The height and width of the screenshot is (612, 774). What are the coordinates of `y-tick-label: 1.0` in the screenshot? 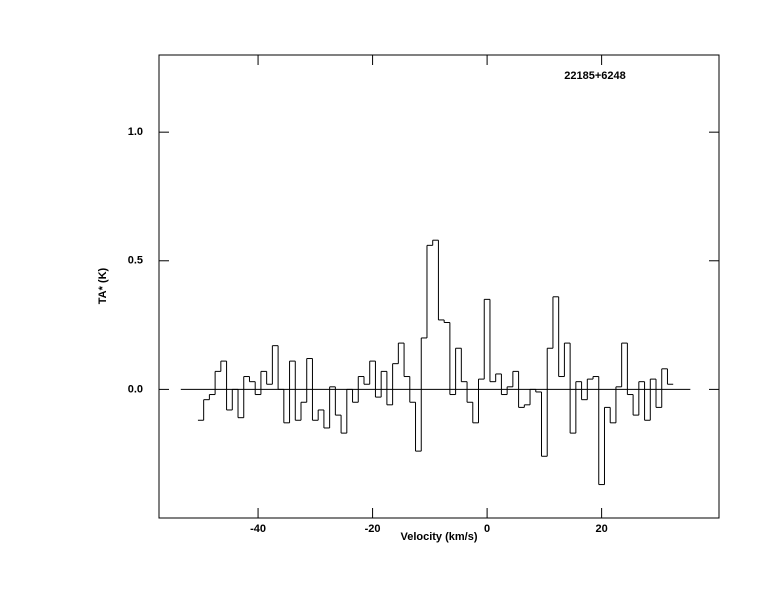 It's located at (135, 132).